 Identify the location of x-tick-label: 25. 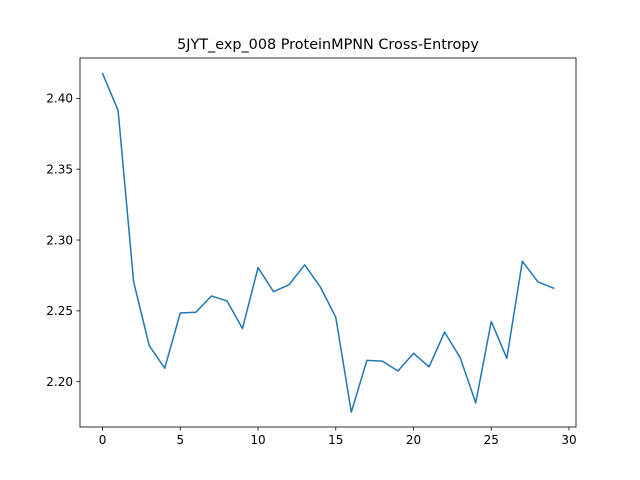
(491, 440).